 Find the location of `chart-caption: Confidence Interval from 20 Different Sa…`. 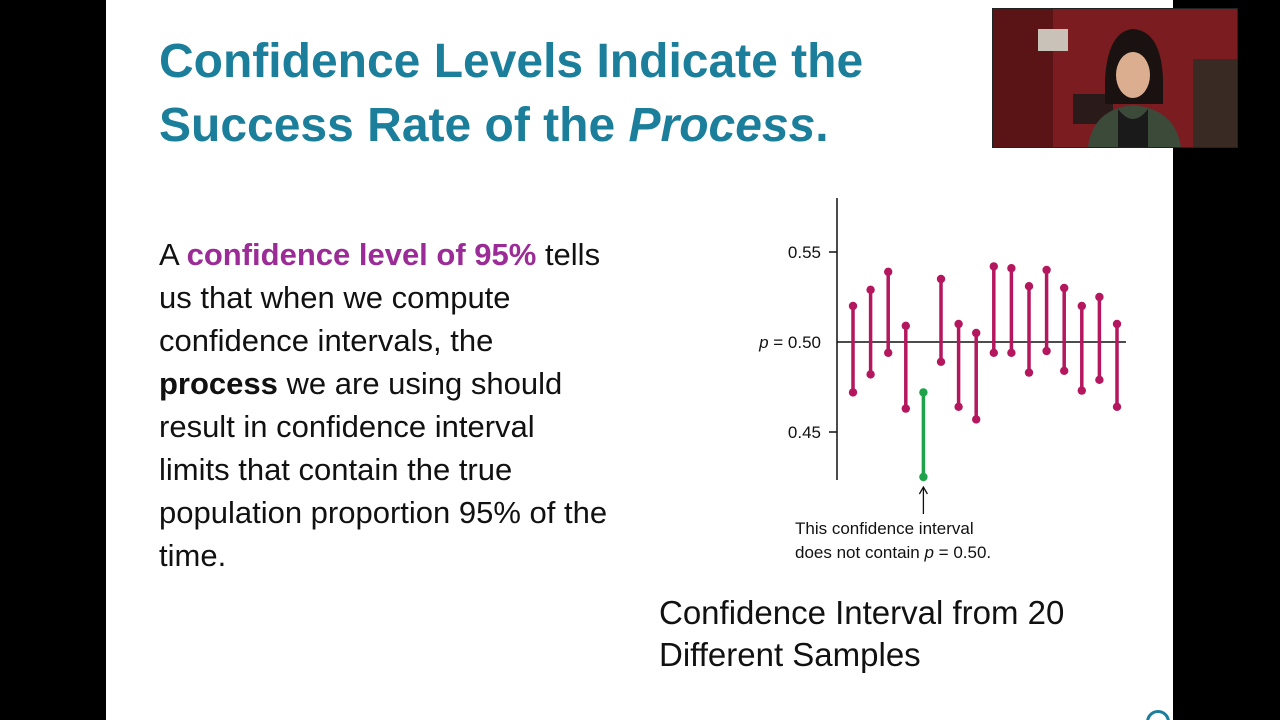

chart-caption: Confidence Interval from 20 Different Sa… is located at coordinates (862, 633).